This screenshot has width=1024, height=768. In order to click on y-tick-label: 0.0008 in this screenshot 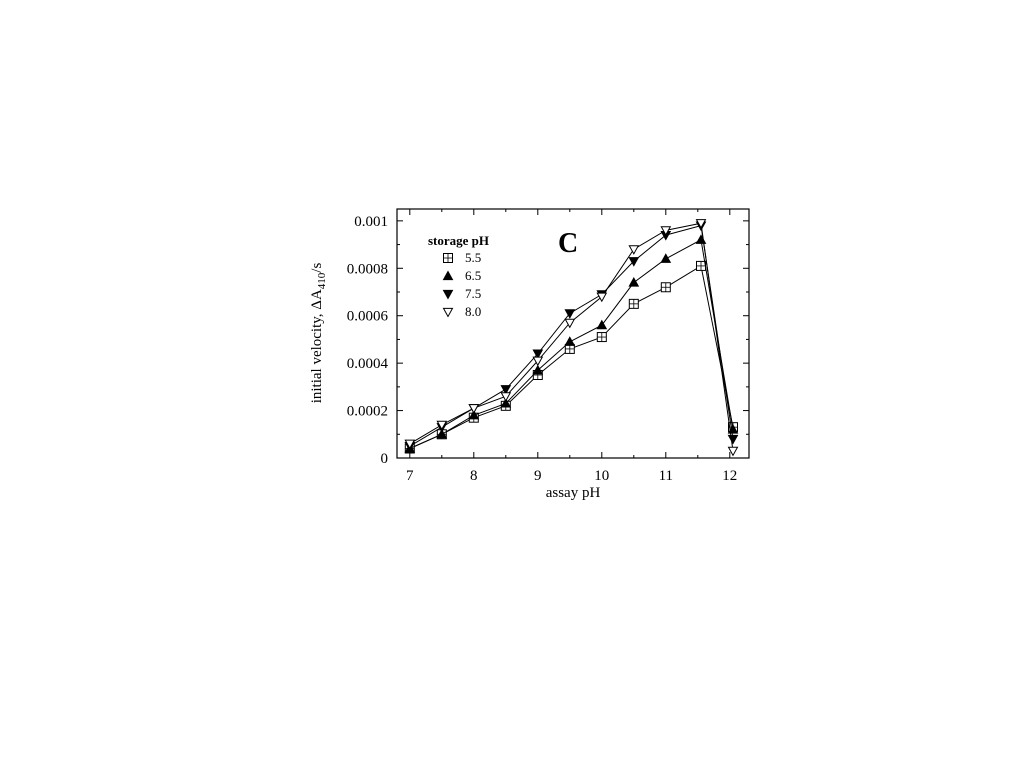, I will do `click(367, 269)`.